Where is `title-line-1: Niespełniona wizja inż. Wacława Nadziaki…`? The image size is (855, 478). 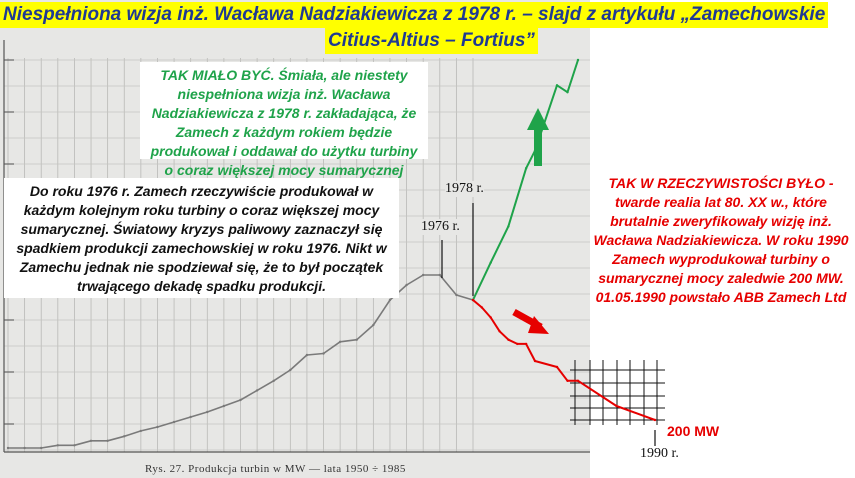
title-line-1: Niespełniona wizja inż. Wacława Nadziaki… is located at coordinates (414, 15).